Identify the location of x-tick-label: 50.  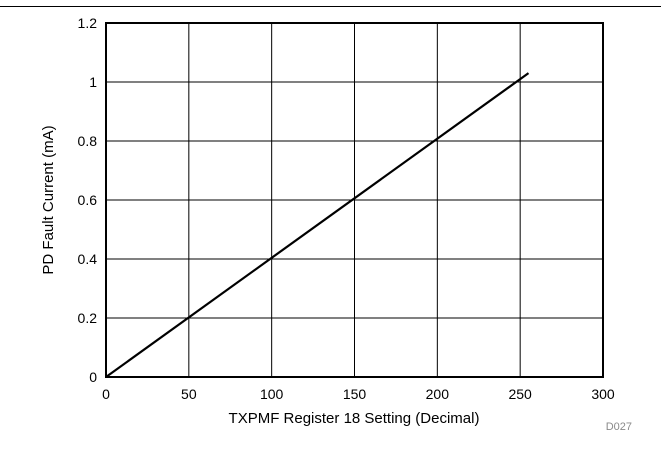
(189, 394).